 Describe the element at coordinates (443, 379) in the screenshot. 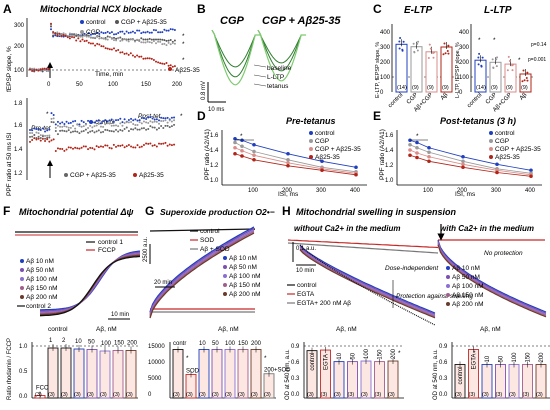

I see `tick-label: 0.3` at that location.